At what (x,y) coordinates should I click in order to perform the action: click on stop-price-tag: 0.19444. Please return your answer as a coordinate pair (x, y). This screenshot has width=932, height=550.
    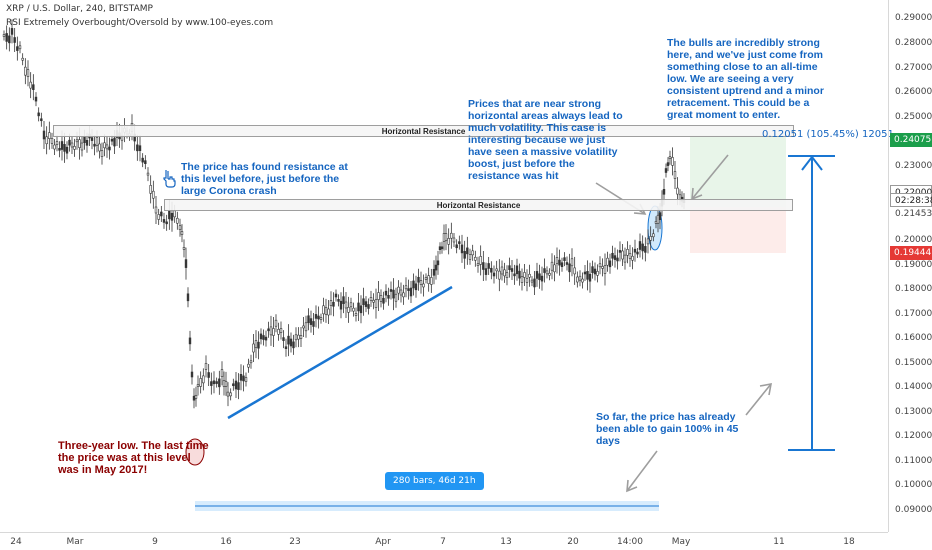
    Looking at the image, I should click on (911, 253).